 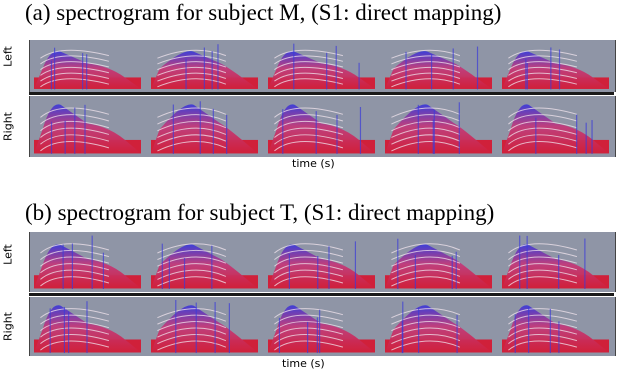 What do you see at coordinates (313, 163) in the screenshot?
I see `xlabel-panel-a: time (s)` at bounding box center [313, 163].